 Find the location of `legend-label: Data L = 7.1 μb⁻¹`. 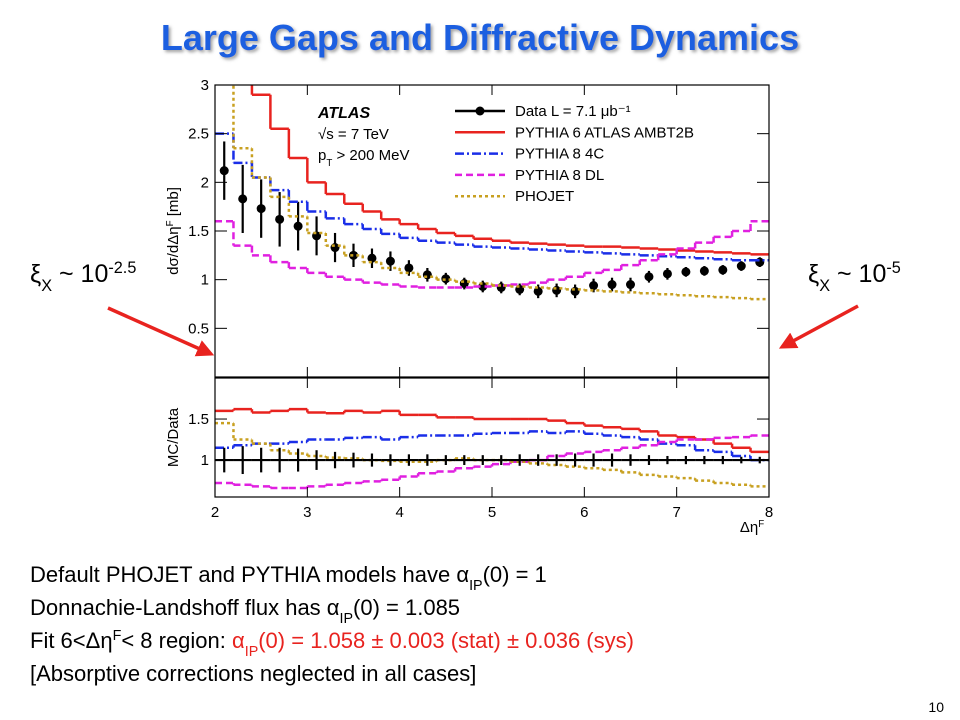

legend-label: Data L = 7.1 μb⁻¹ is located at coordinates (573, 111).